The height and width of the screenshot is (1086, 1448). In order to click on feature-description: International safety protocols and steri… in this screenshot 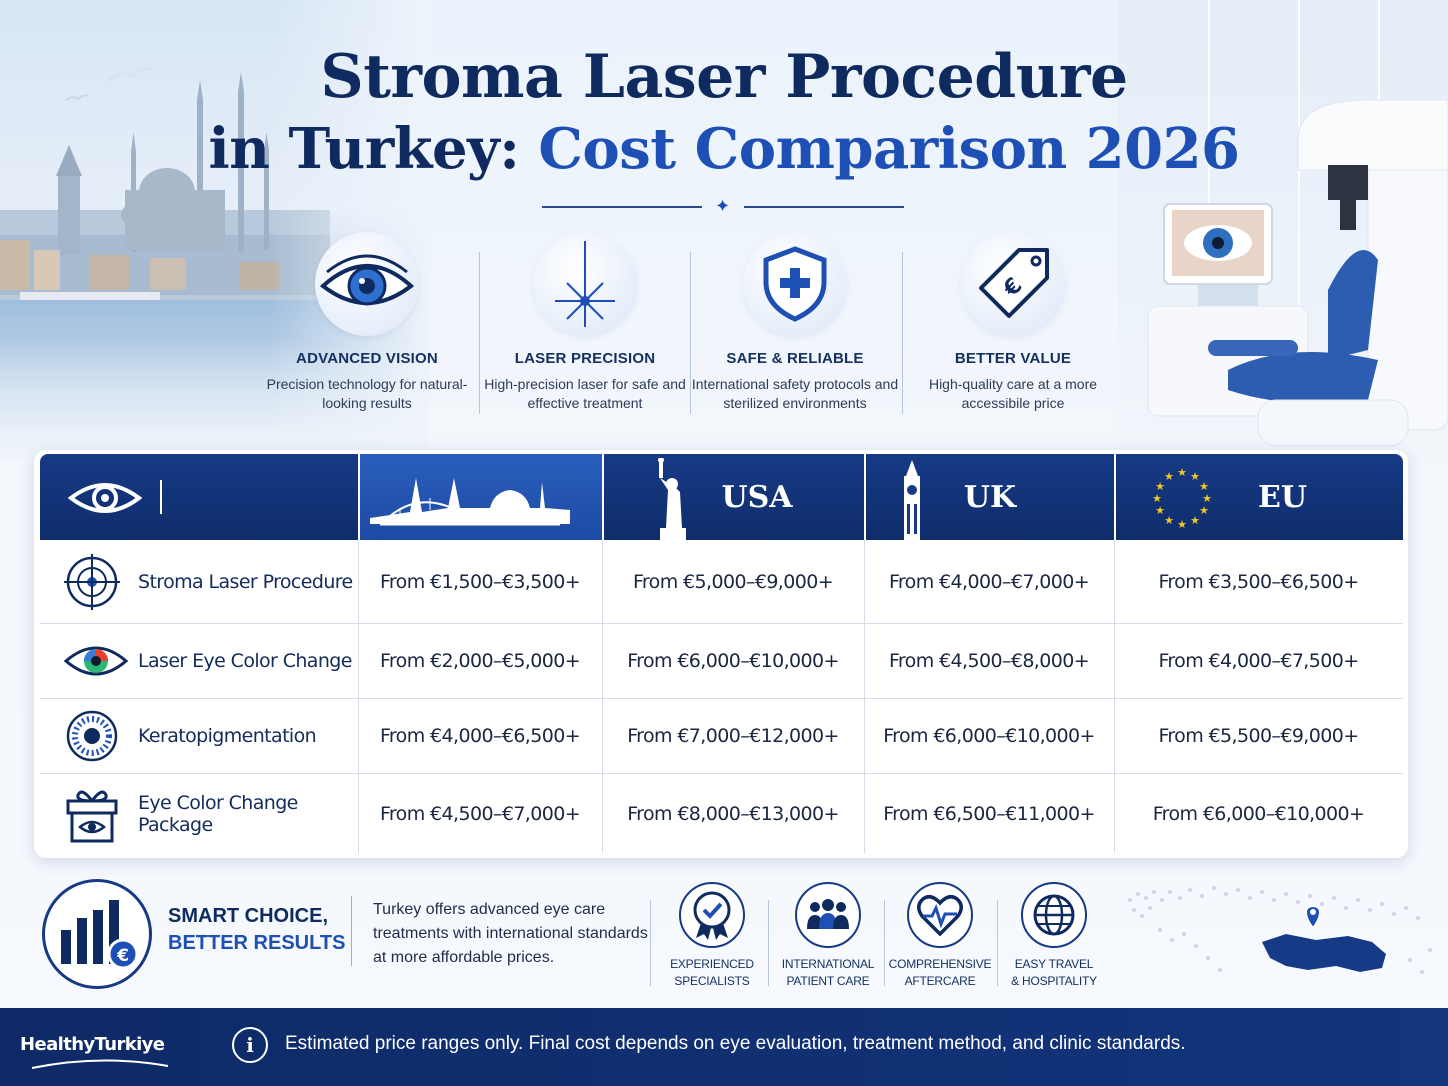, I will do `click(795, 393)`.